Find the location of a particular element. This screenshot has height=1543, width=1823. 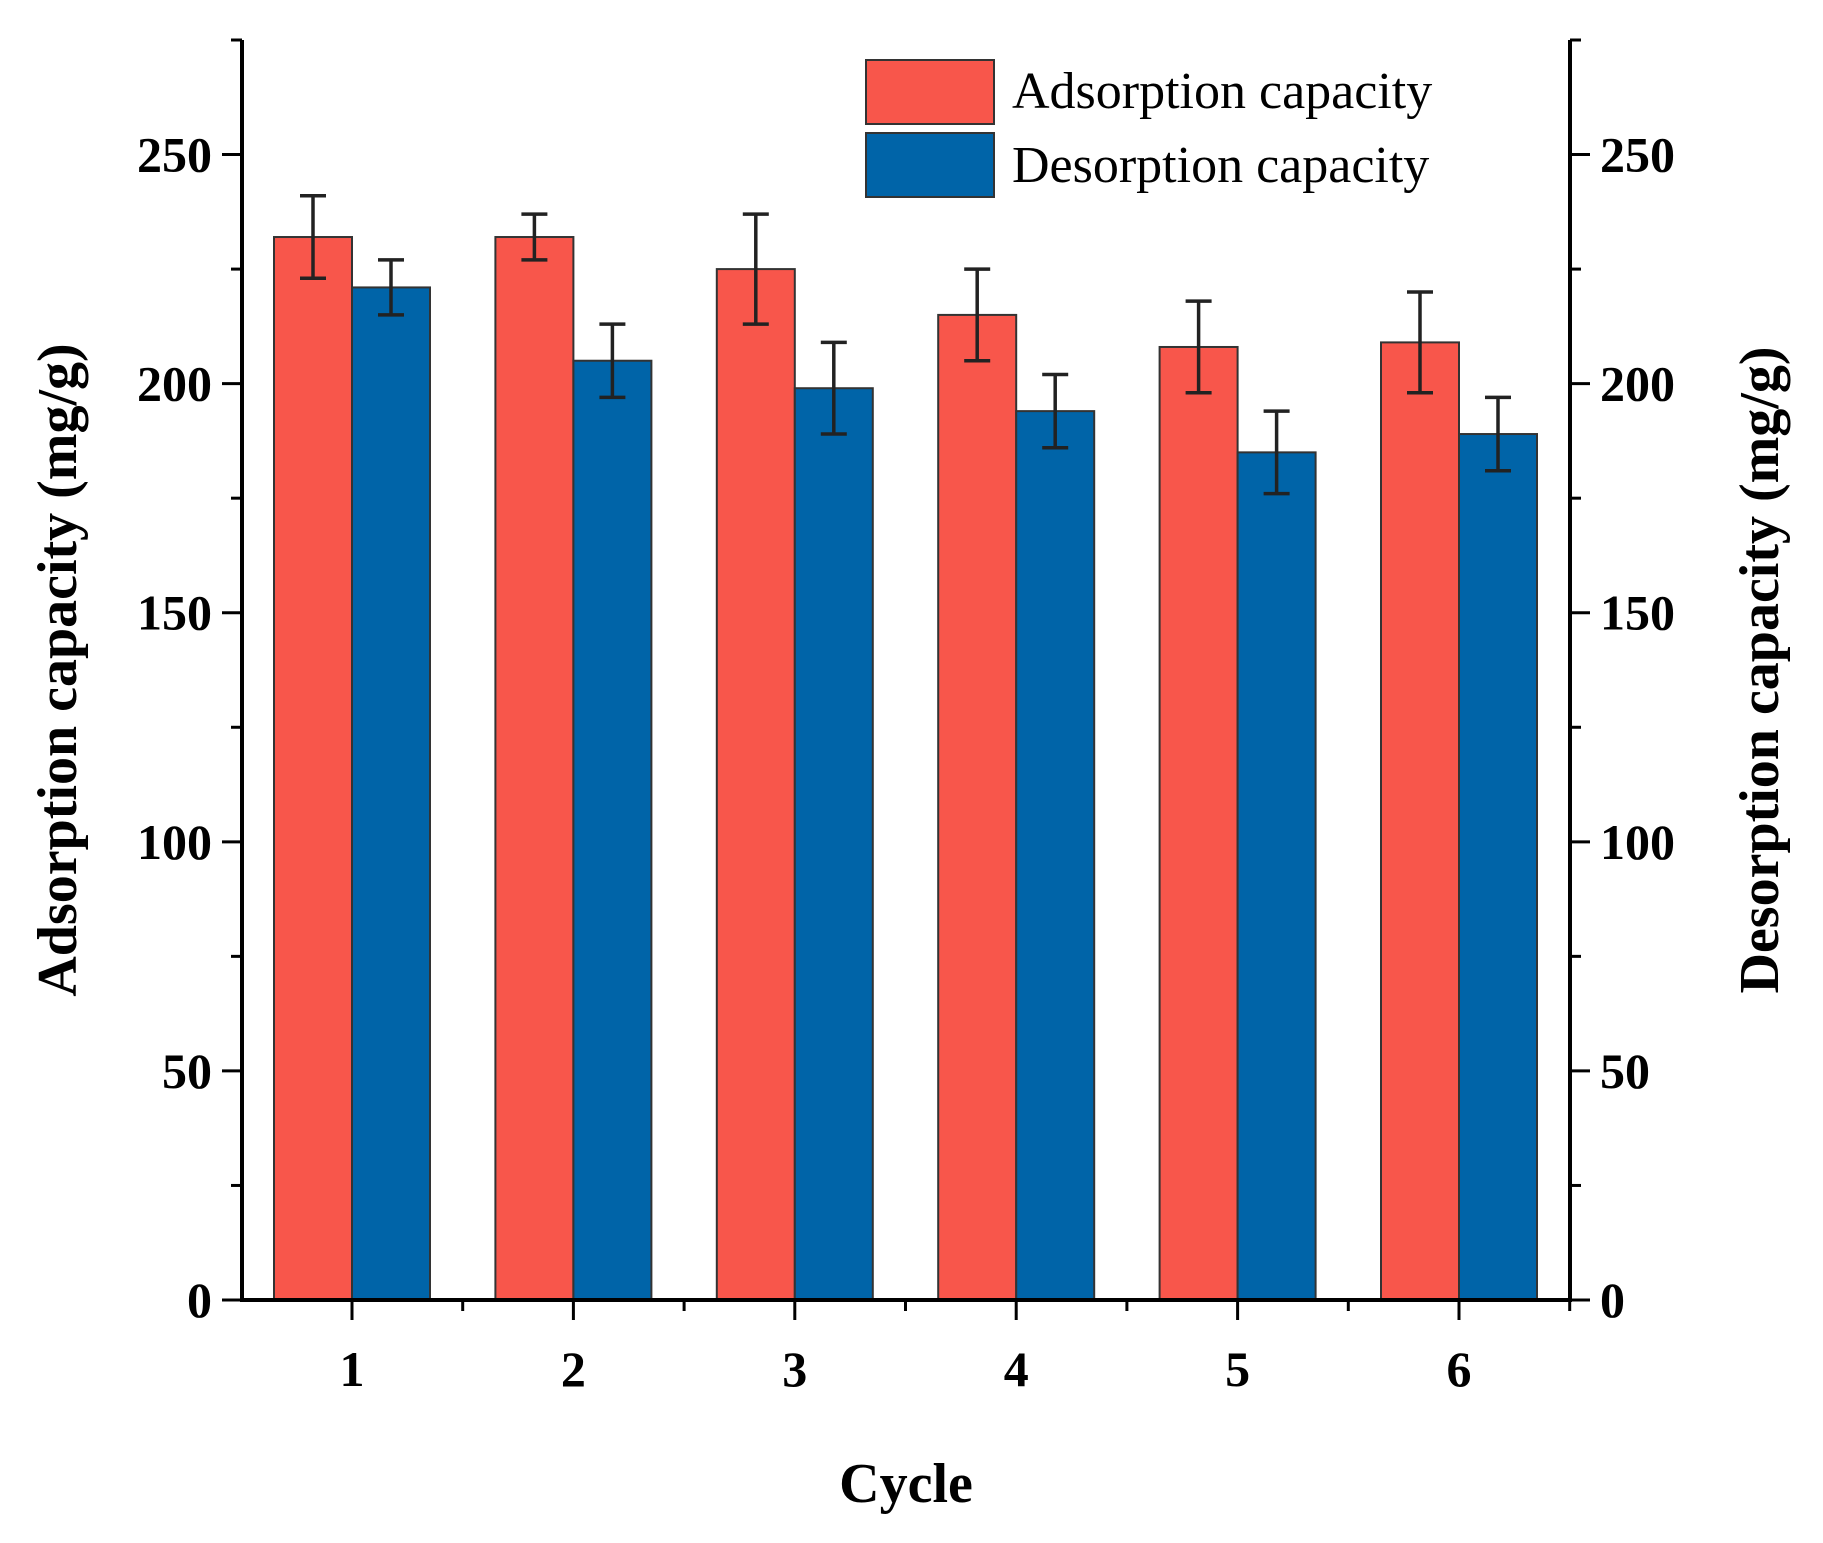

y-tick-label-right: 50 is located at coordinates (1625, 1071).